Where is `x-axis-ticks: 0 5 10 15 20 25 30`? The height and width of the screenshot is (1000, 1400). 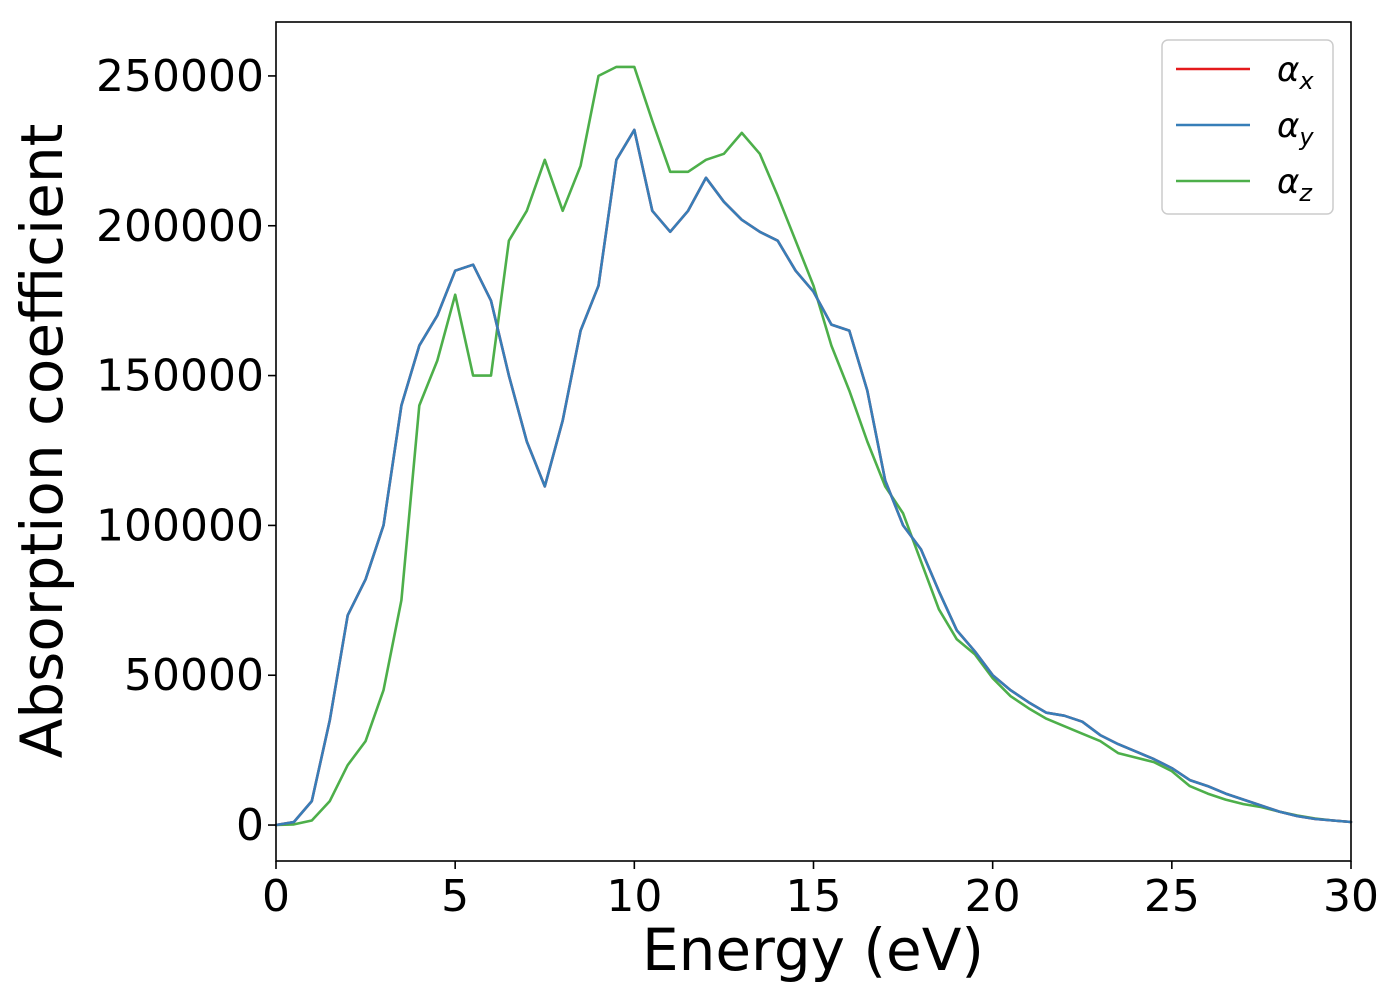 x-axis-ticks: 0 5 10 15 20 25 30 is located at coordinates (820, 891).